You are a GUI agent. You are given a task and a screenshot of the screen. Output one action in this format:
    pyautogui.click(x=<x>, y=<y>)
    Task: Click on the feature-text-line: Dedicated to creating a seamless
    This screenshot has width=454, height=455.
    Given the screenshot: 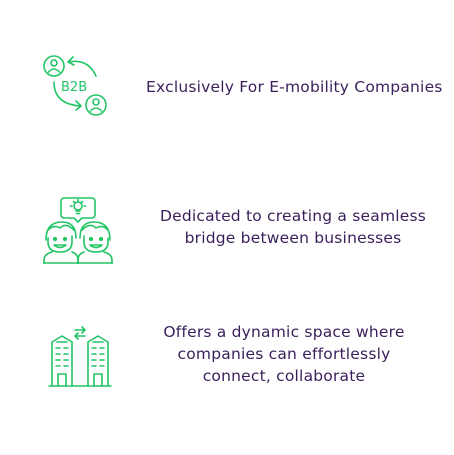 What is the action you would take?
    pyautogui.click(x=293, y=216)
    